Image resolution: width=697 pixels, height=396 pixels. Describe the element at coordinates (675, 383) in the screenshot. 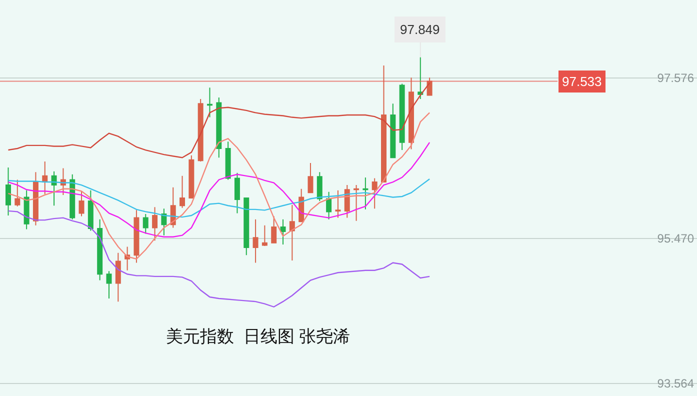

I see `y-tick-label: 93.564` at that location.